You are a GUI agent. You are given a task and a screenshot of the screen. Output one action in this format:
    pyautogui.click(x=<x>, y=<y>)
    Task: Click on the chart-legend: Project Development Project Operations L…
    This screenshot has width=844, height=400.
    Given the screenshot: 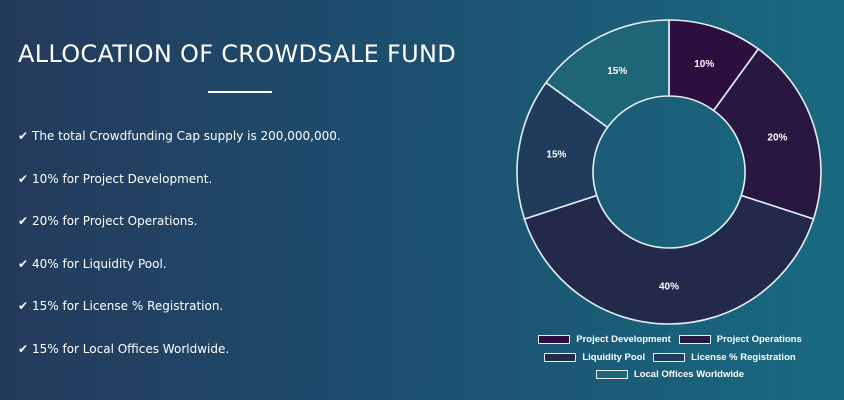 What is the action you would take?
    pyautogui.click(x=670, y=357)
    